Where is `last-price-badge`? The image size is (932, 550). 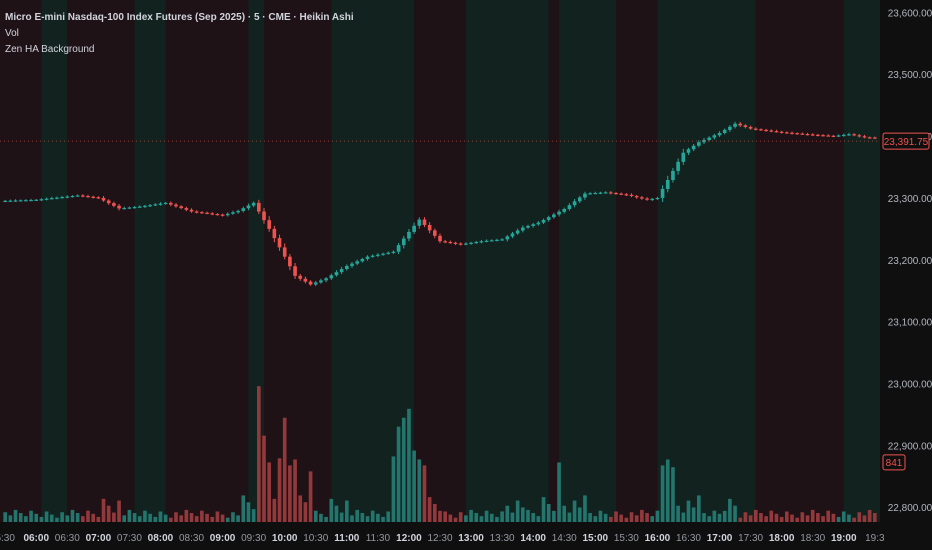 last-price-badge is located at coordinates (906, 141).